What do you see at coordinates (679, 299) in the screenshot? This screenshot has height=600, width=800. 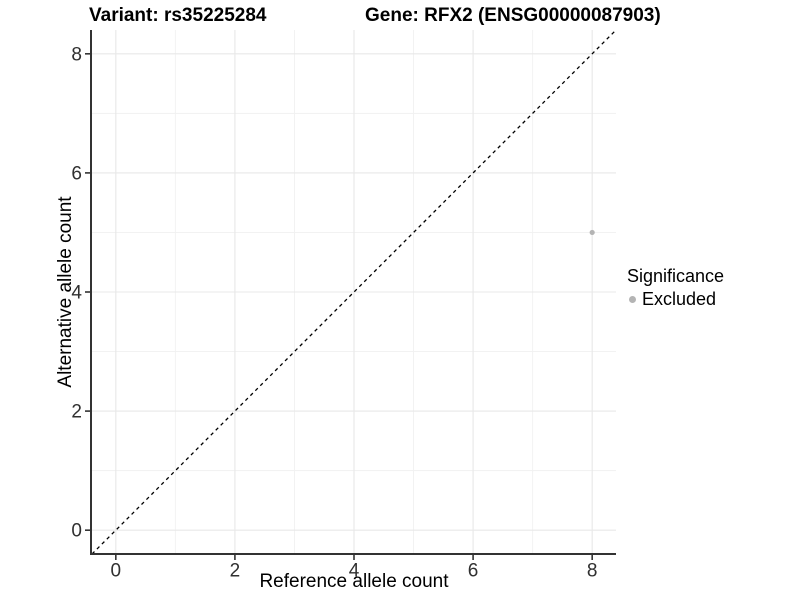 I see `legend-item-label: Excluded` at bounding box center [679, 299].